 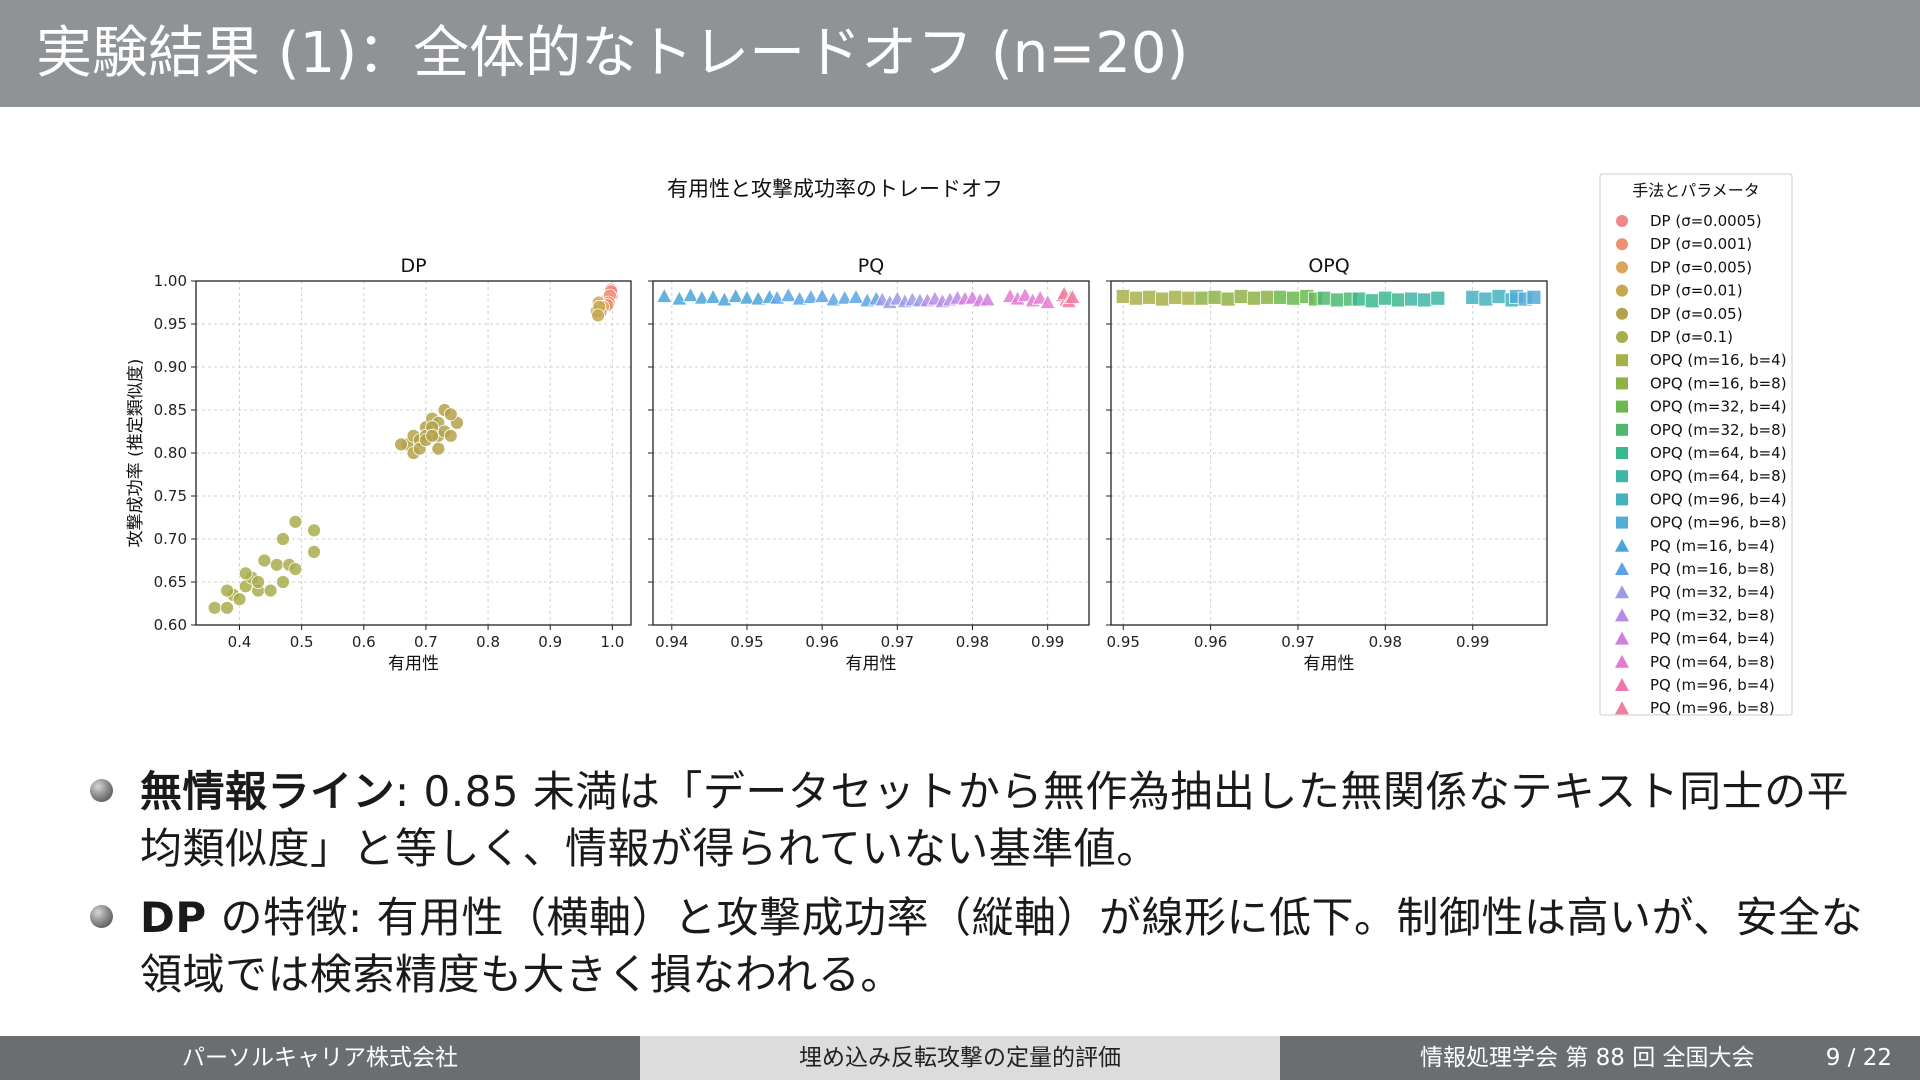 What do you see at coordinates (364, 642) in the screenshot?
I see `x-tick-label: 0.6` at bounding box center [364, 642].